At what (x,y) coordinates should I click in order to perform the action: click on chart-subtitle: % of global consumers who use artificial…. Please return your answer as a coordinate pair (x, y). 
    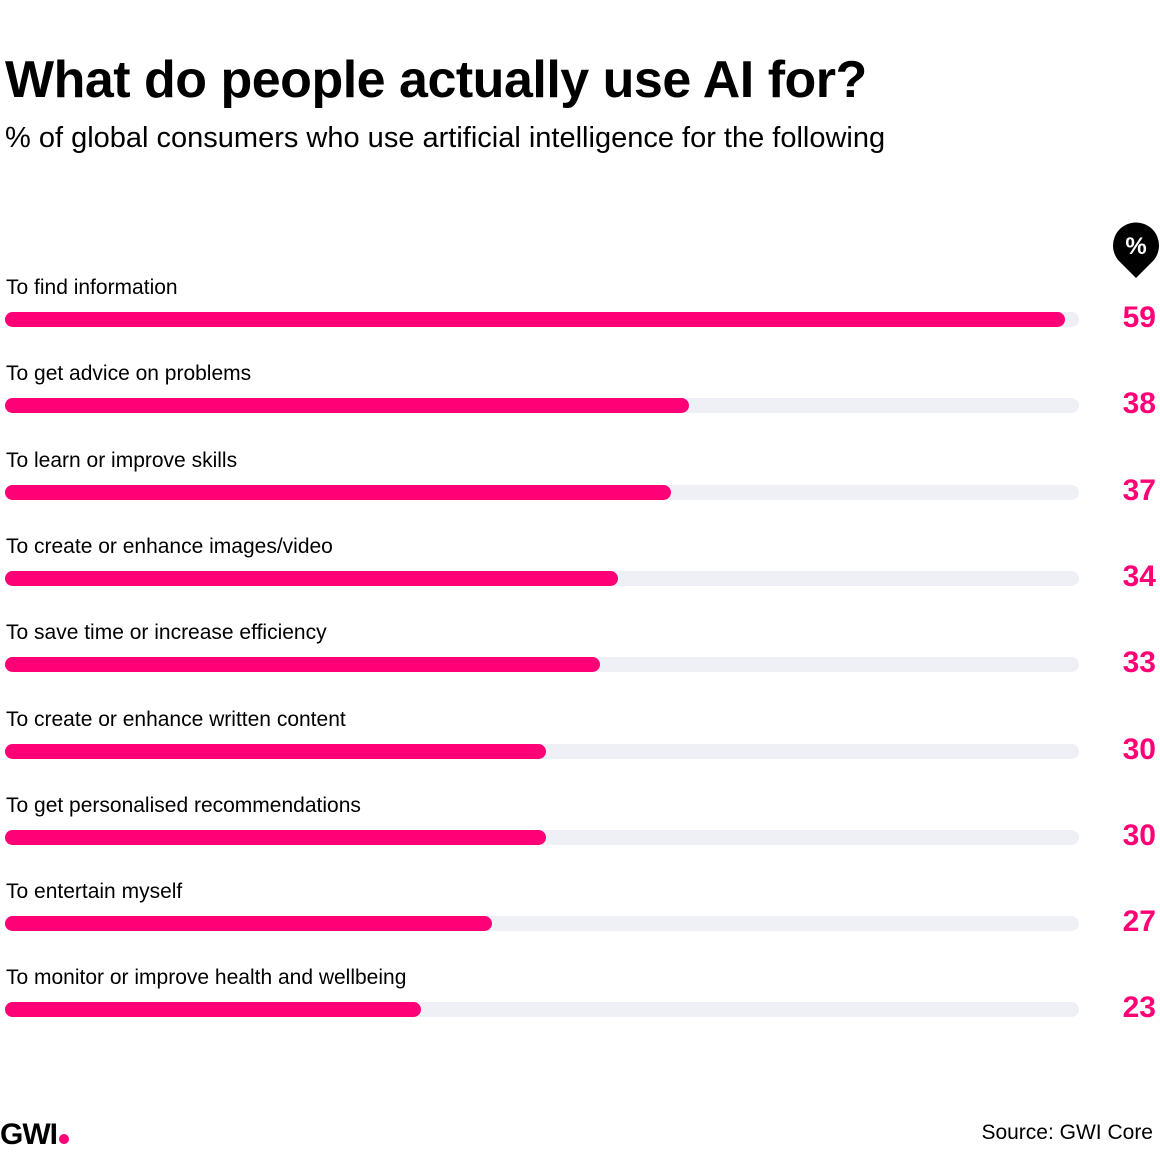
    Looking at the image, I should click on (445, 138).